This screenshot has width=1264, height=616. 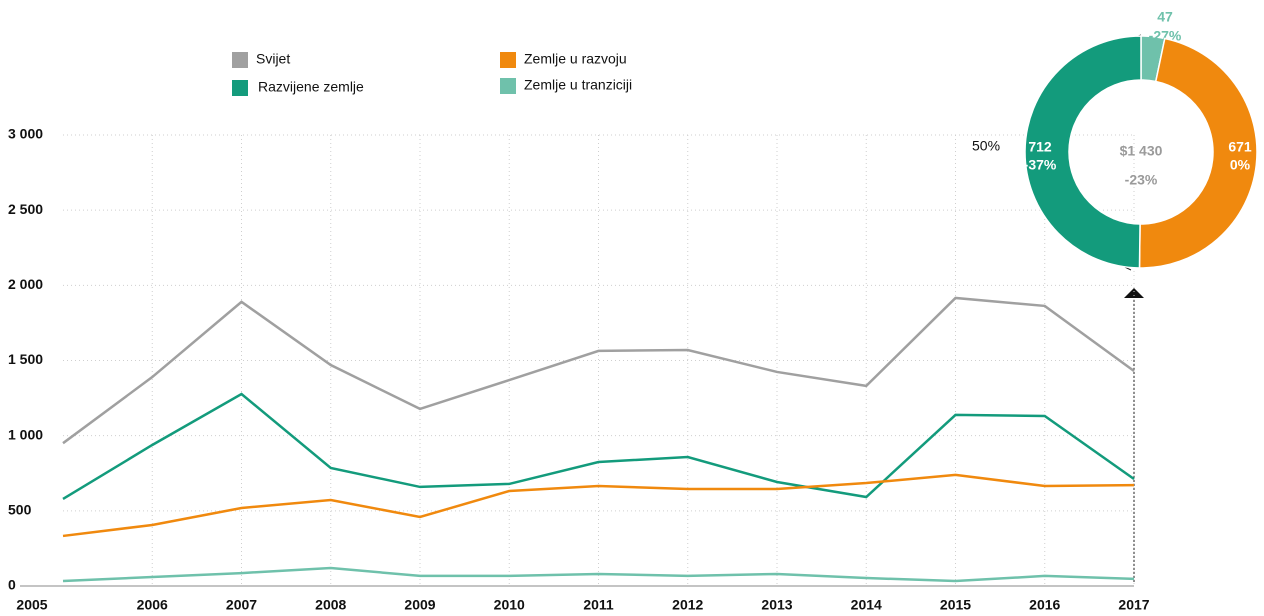 I want to click on x-tick-label: 2010, so click(x=509, y=605).